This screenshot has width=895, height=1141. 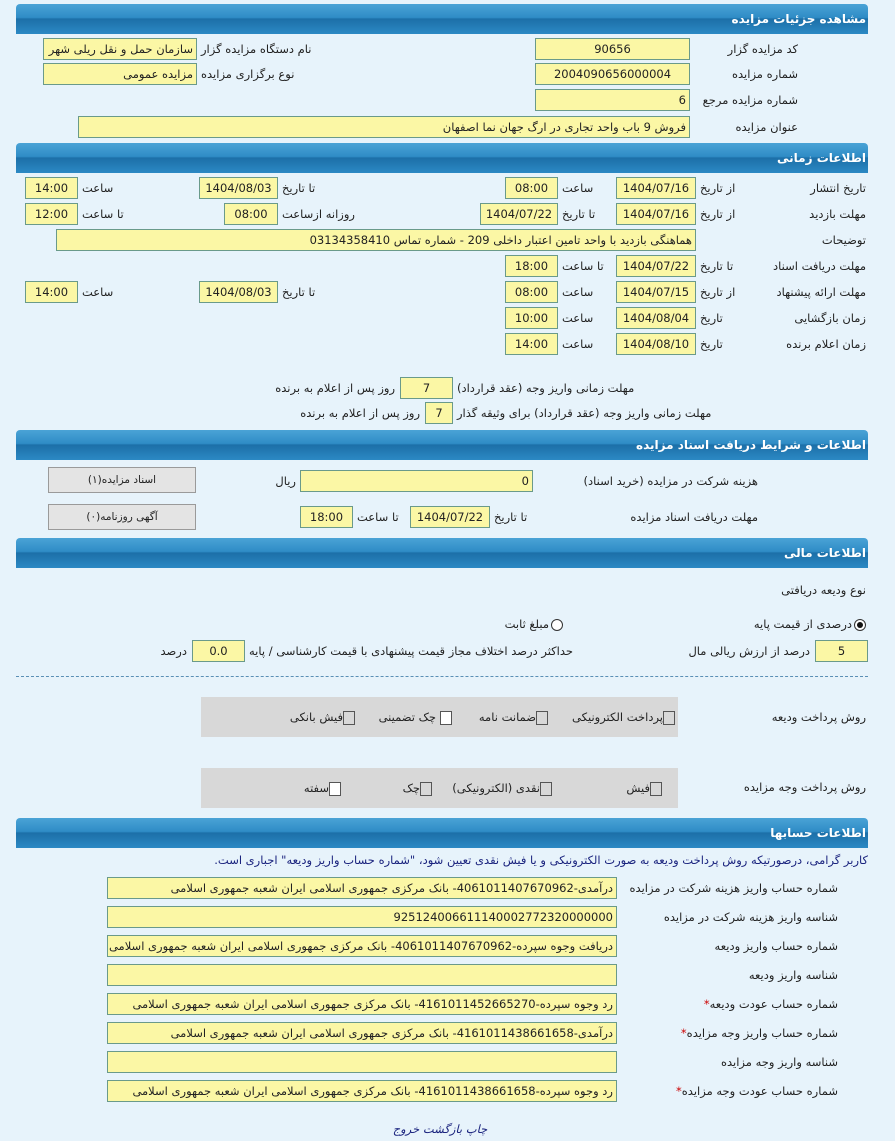 What do you see at coordinates (728, 975) in the screenshot?
I see `account-row-label: شناسه واریز ودیعه` at bounding box center [728, 975].